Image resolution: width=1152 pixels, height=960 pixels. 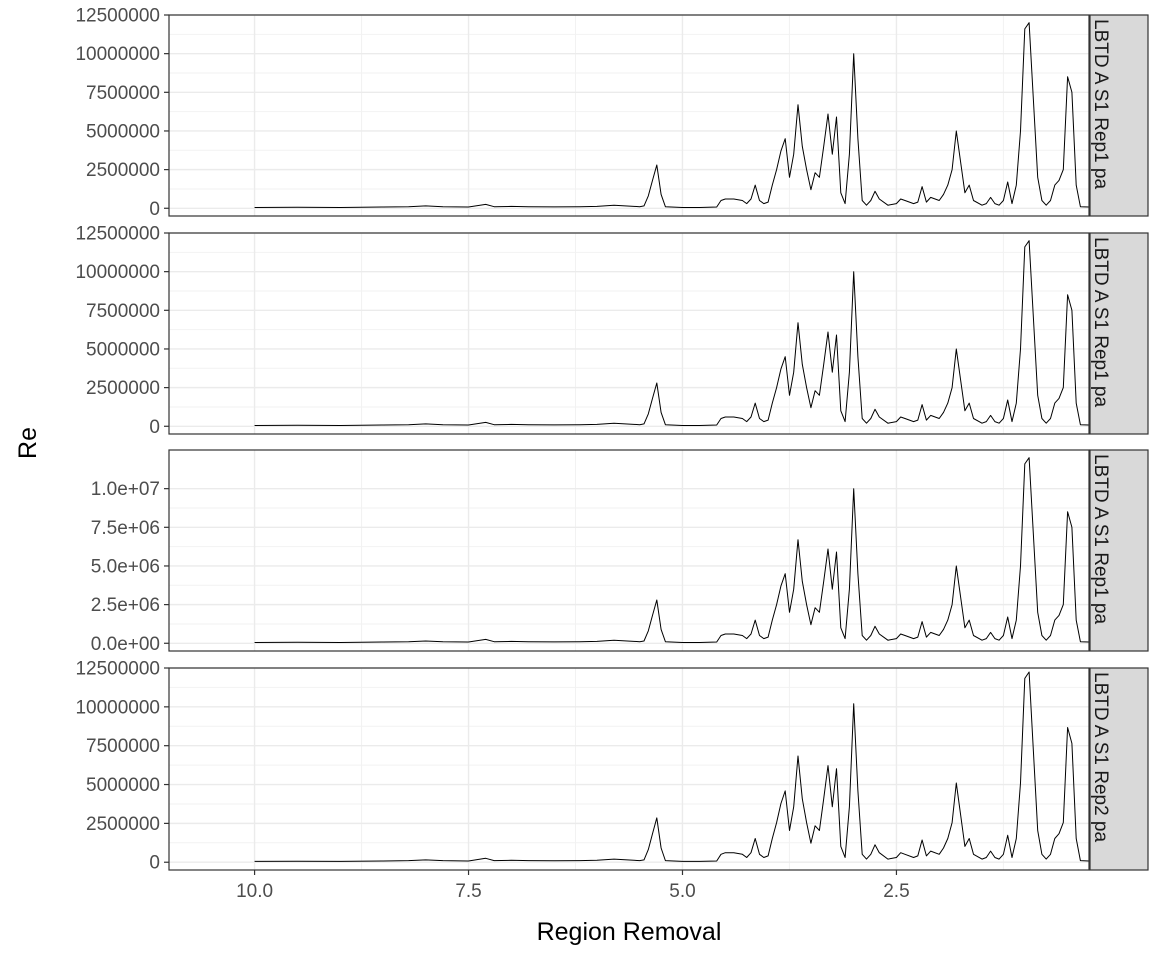 I want to click on x-tick-label: 10.0, so click(x=254, y=891).